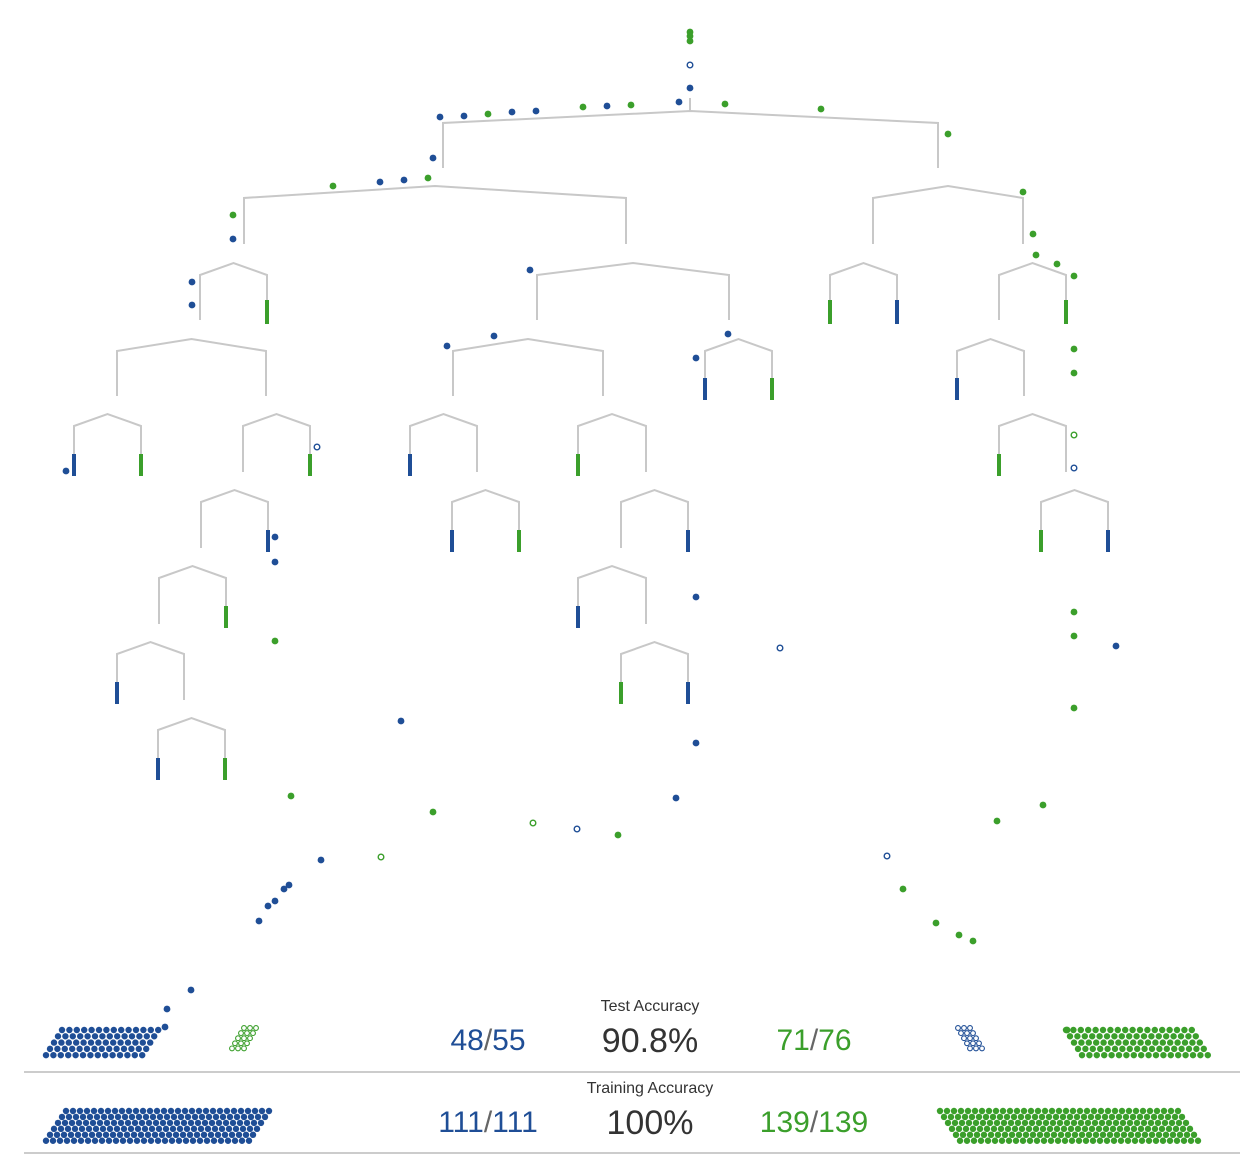  I want to click on test-class-a-correct: 48, so click(467, 1040).